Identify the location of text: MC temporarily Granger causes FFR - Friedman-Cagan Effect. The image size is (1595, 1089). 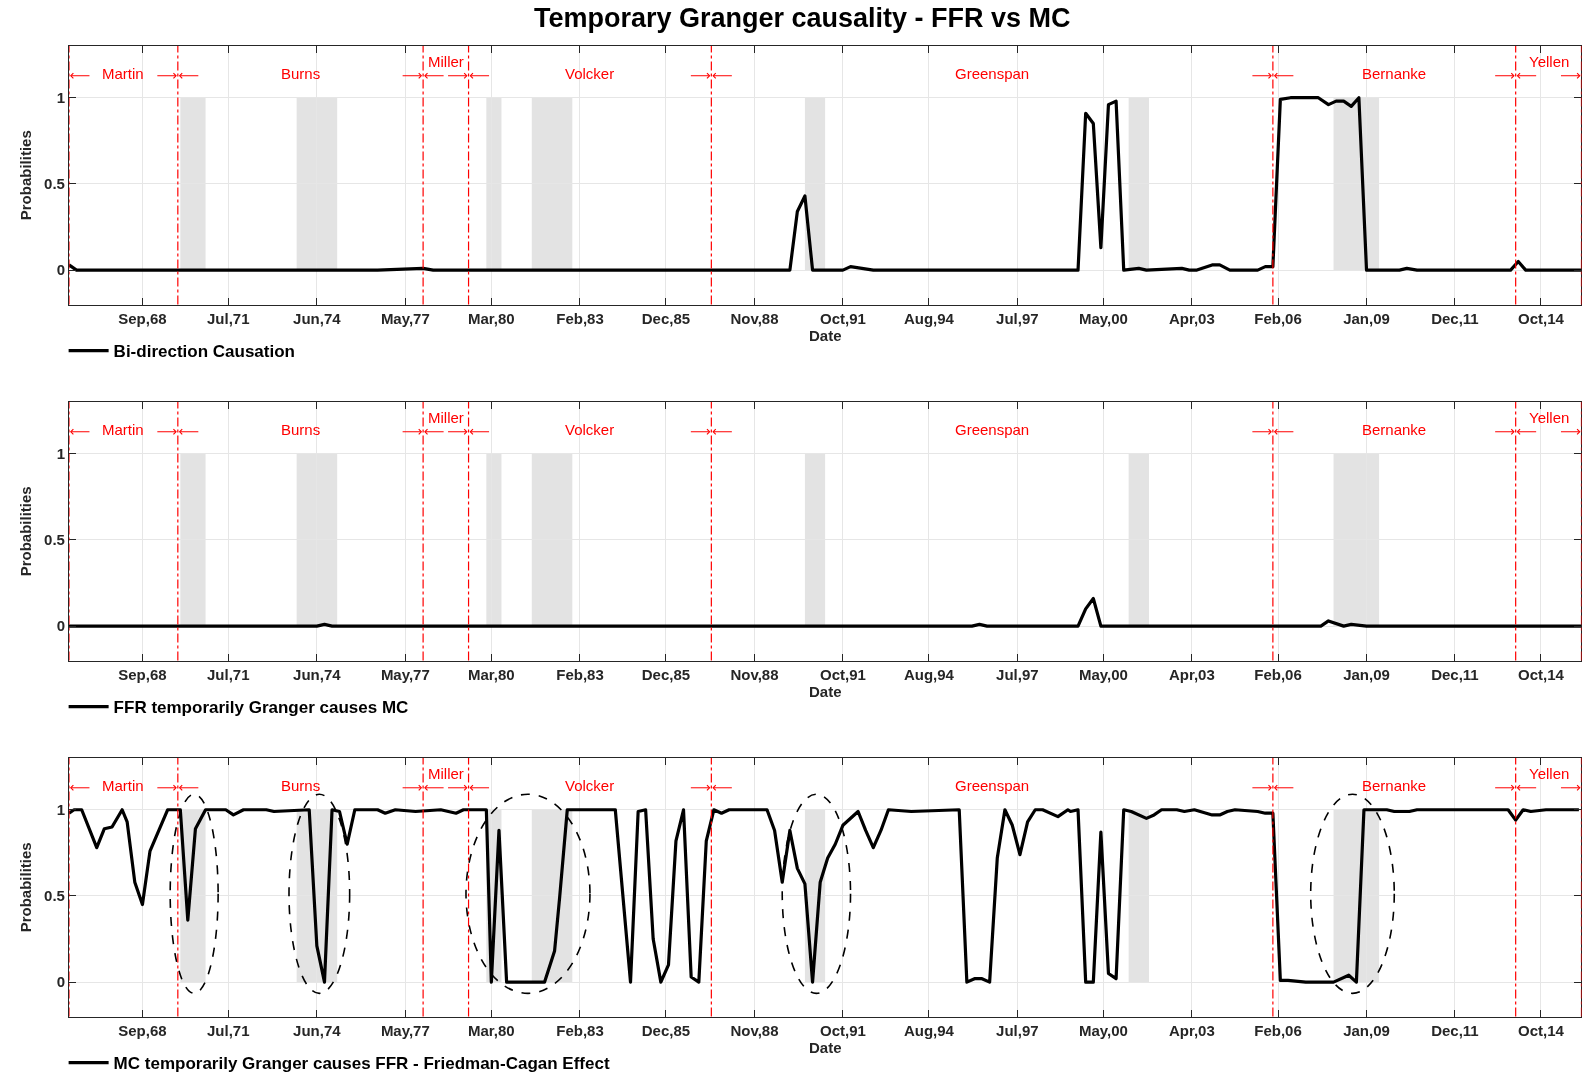
(361, 1064).